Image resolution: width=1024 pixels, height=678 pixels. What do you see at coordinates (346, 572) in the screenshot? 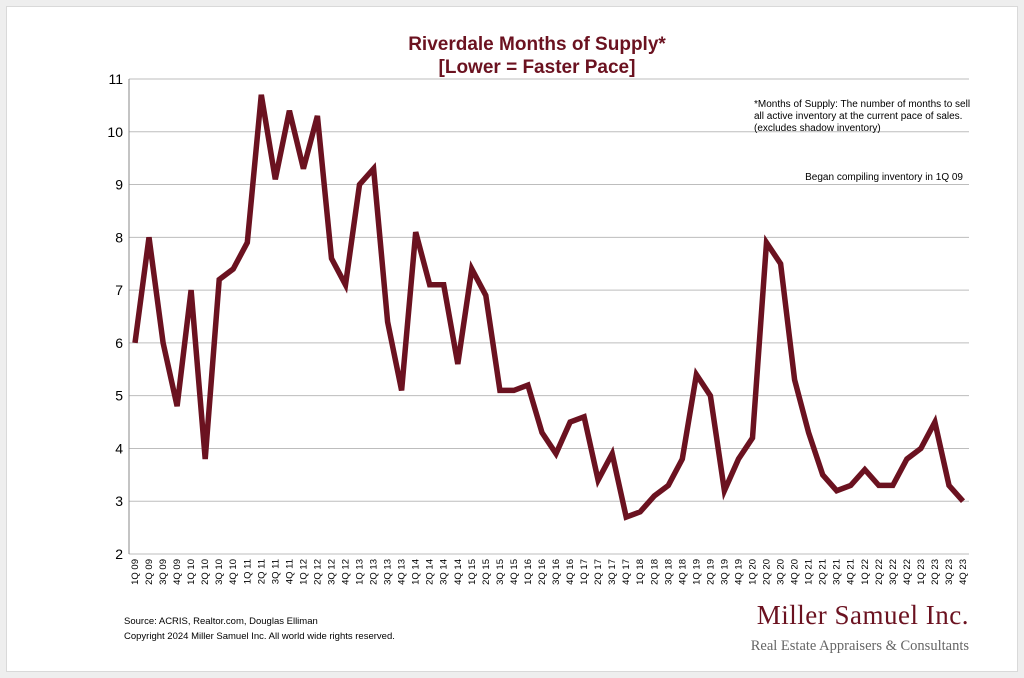
I see `x-tick-label: 4Q 12` at bounding box center [346, 572].